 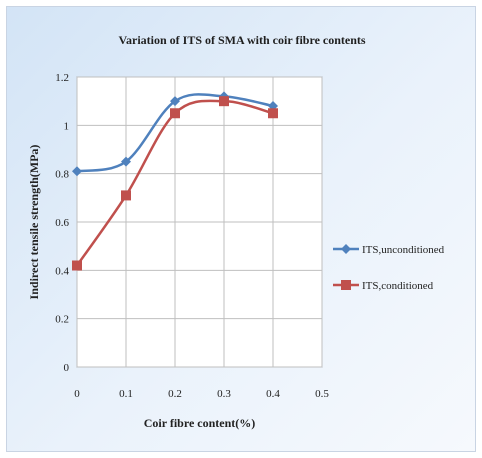 What do you see at coordinates (67, 126) in the screenshot?
I see `y-tick-label: 1` at bounding box center [67, 126].